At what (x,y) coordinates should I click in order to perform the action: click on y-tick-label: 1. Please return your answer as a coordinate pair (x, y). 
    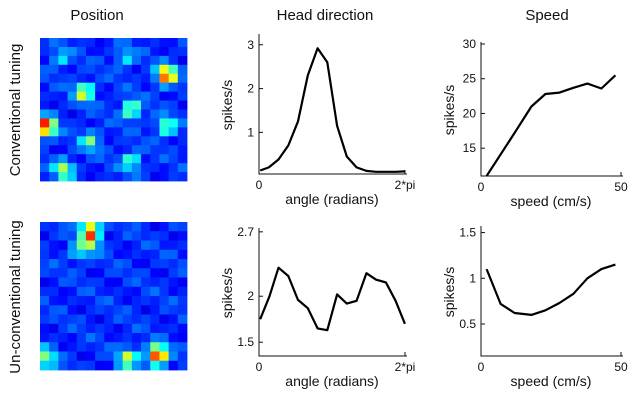
    Looking at the image, I should click on (250, 132).